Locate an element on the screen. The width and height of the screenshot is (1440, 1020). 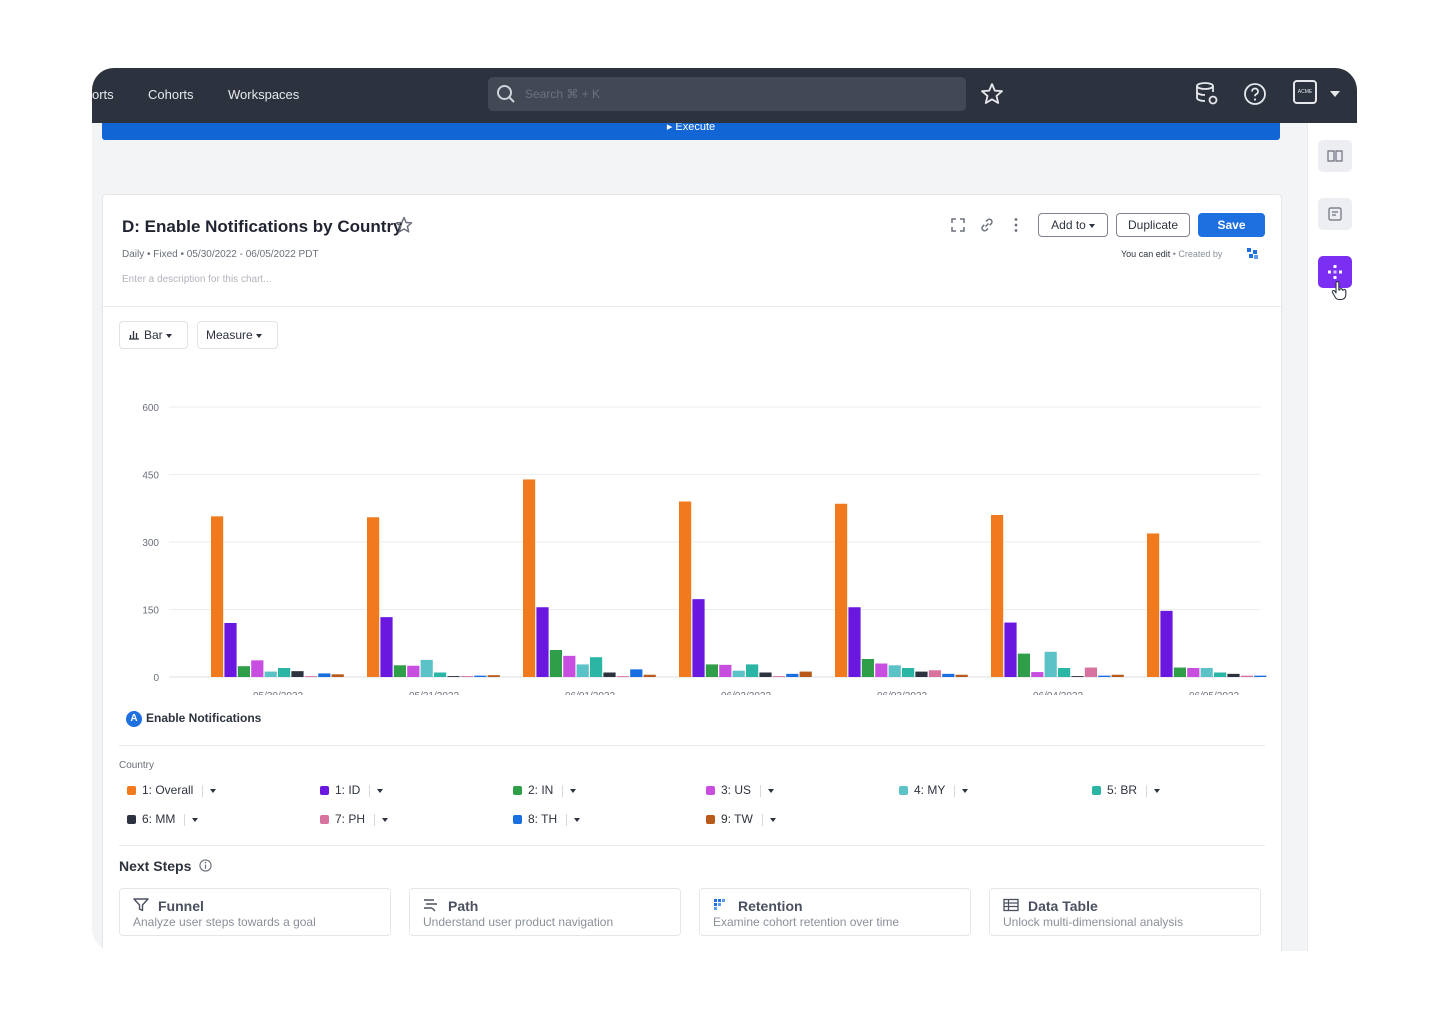
cursor-hand-icon is located at coordinates (1339, 291).